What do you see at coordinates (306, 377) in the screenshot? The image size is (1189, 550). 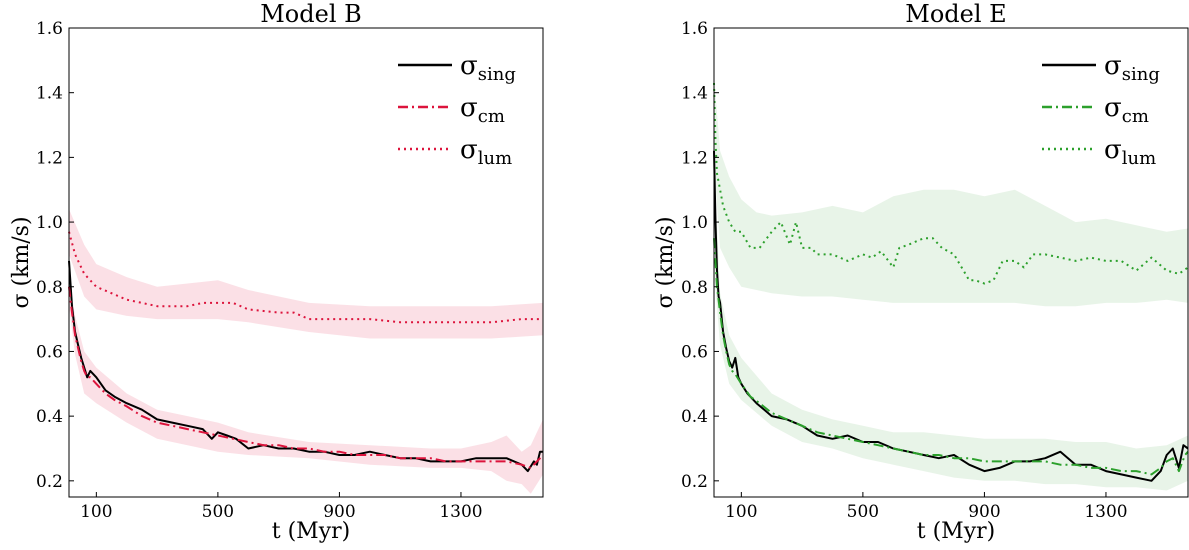 I see `series-line-cm` at bounding box center [306, 377].